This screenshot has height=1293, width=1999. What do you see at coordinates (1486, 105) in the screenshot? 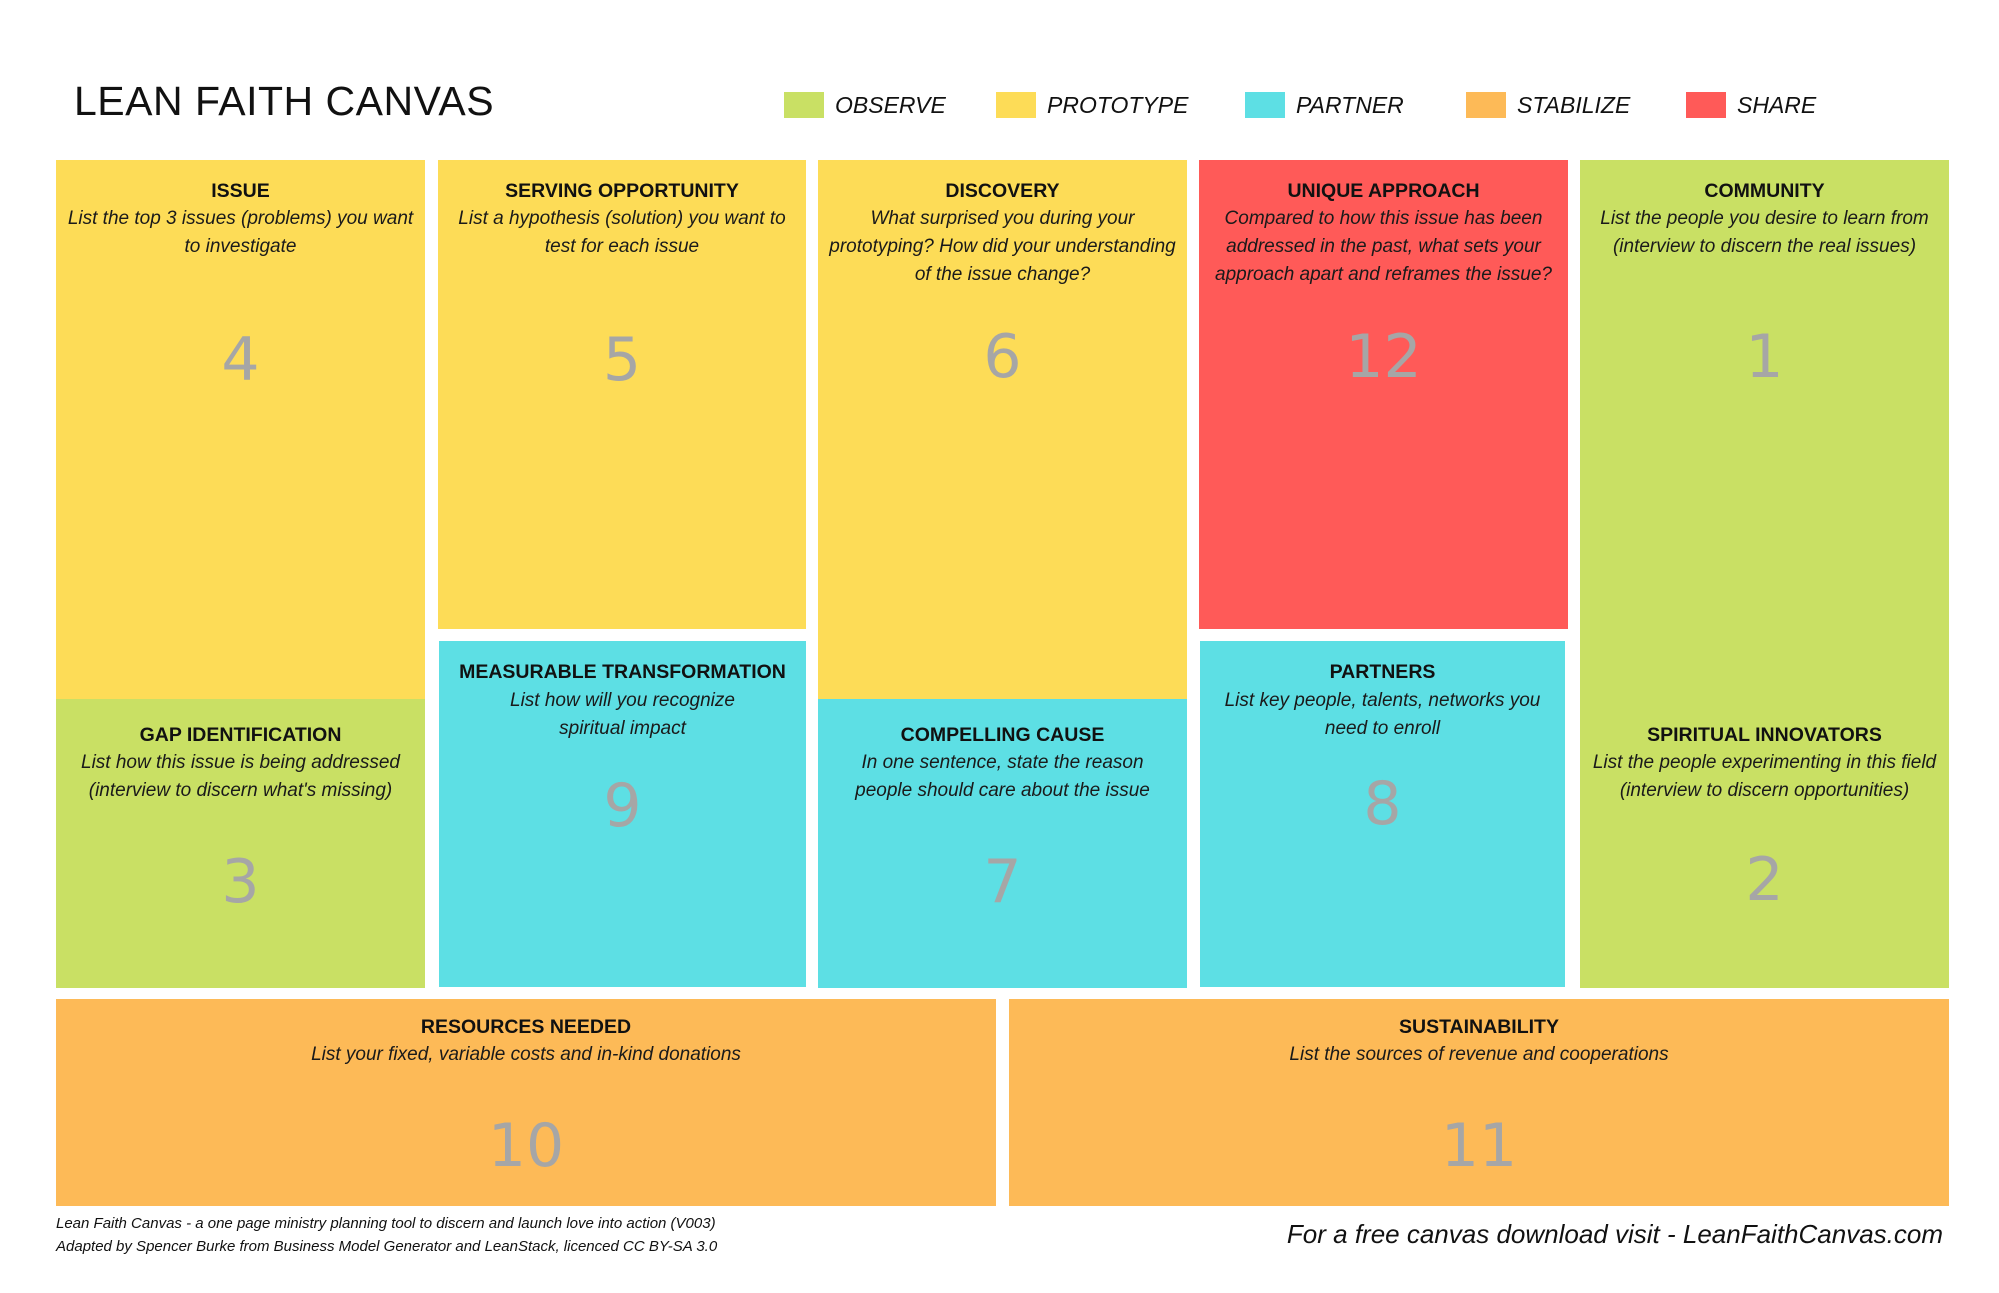
I see `legend-swatch-stabilize` at bounding box center [1486, 105].